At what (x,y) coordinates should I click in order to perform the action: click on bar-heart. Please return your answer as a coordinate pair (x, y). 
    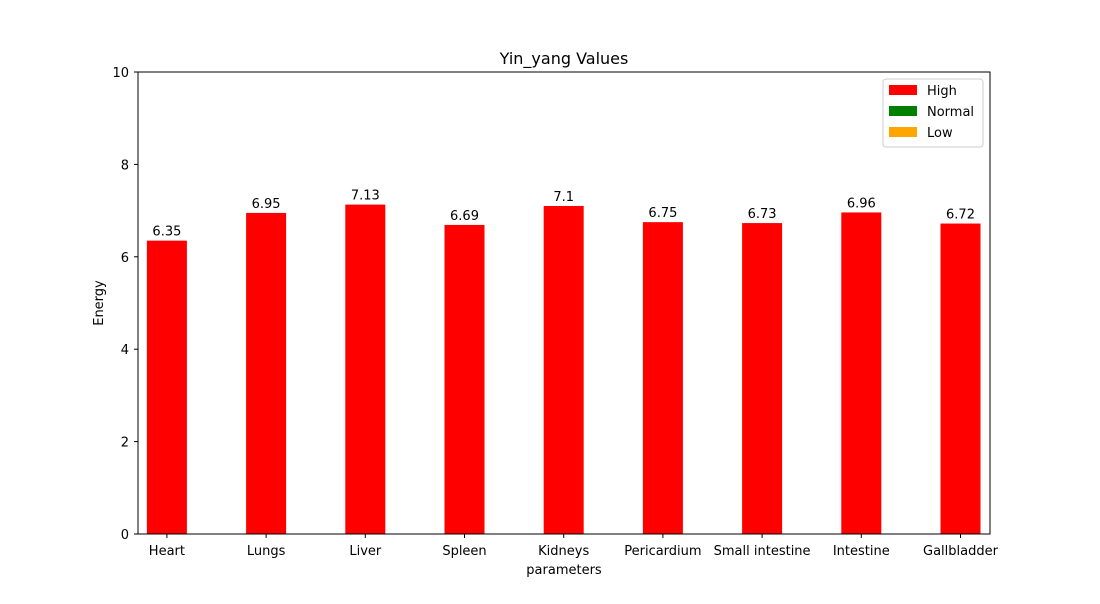
    Looking at the image, I should click on (166, 387).